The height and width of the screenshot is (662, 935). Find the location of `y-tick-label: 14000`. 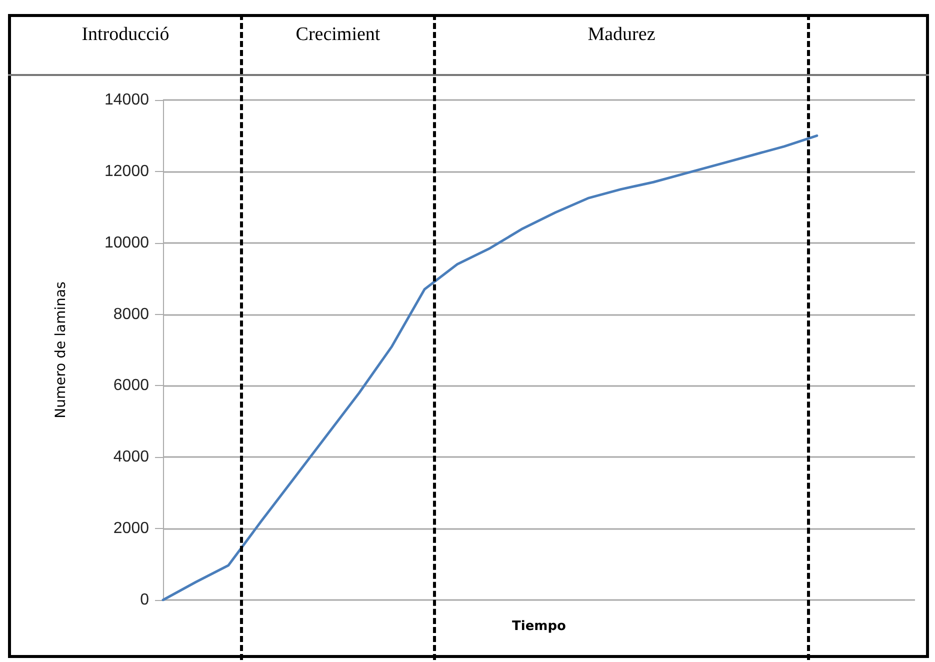

y-tick-label: 14000 is located at coordinates (127, 100).